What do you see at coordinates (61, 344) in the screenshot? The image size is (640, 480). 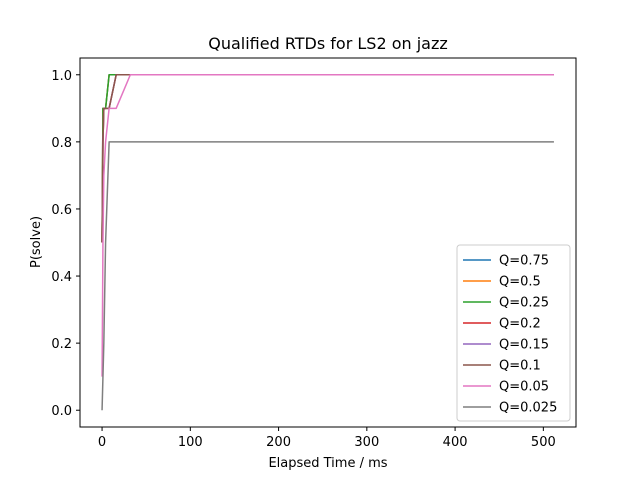 I see `y-tick-label: 0.2` at bounding box center [61, 344].